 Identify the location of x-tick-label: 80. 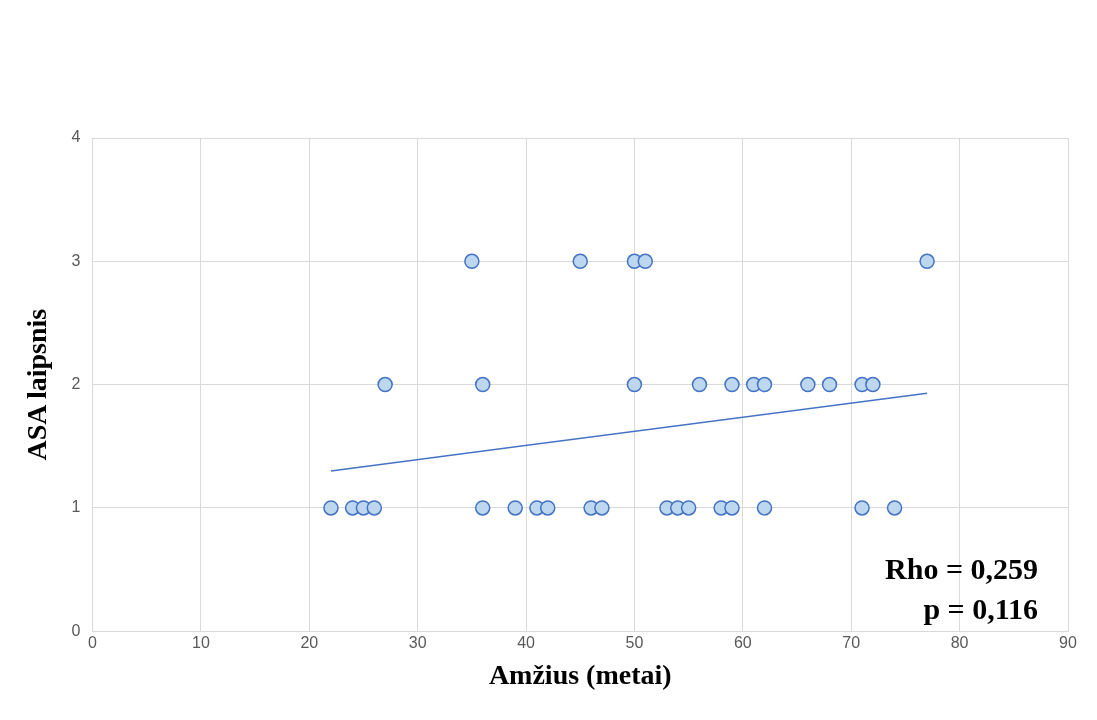
(959, 643).